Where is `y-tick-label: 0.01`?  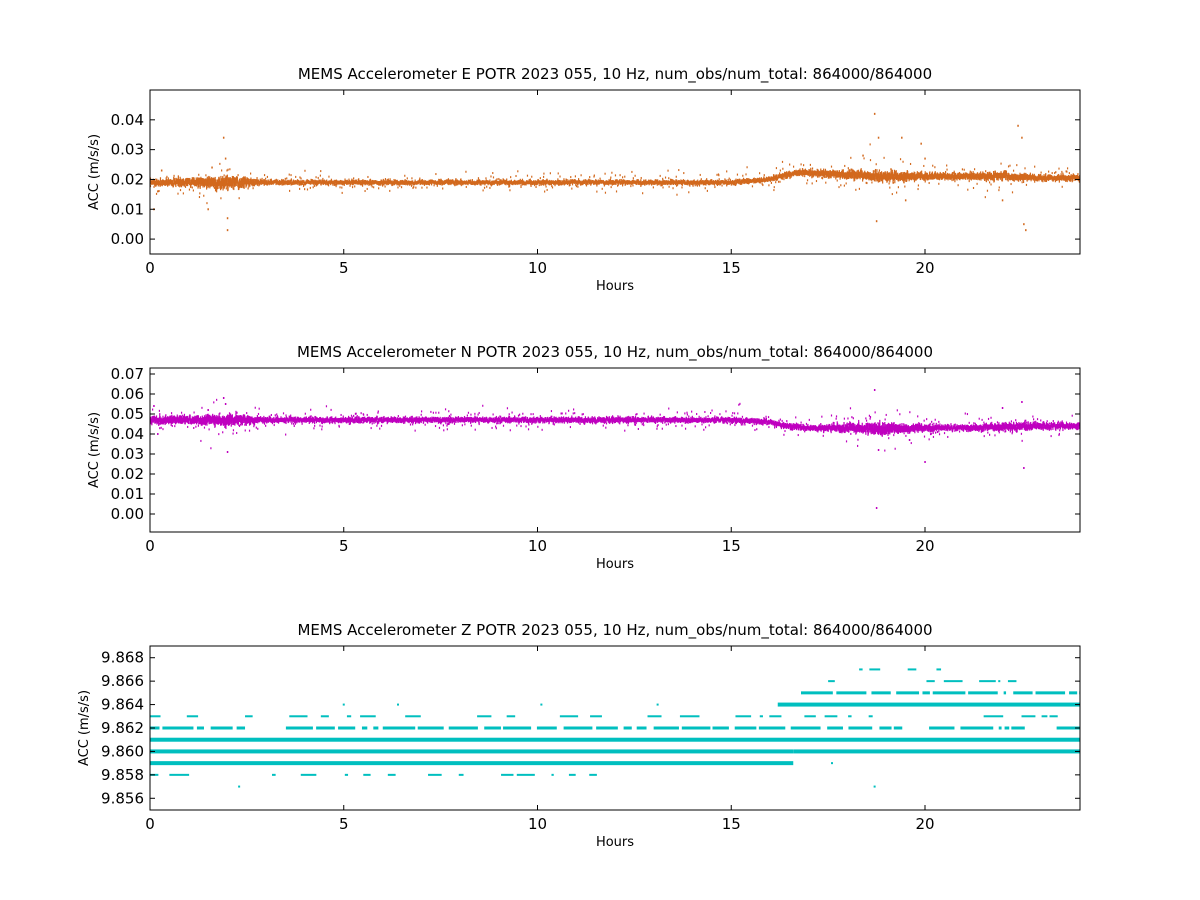 y-tick-label: 0.01 is located at coordinates (127, 209).